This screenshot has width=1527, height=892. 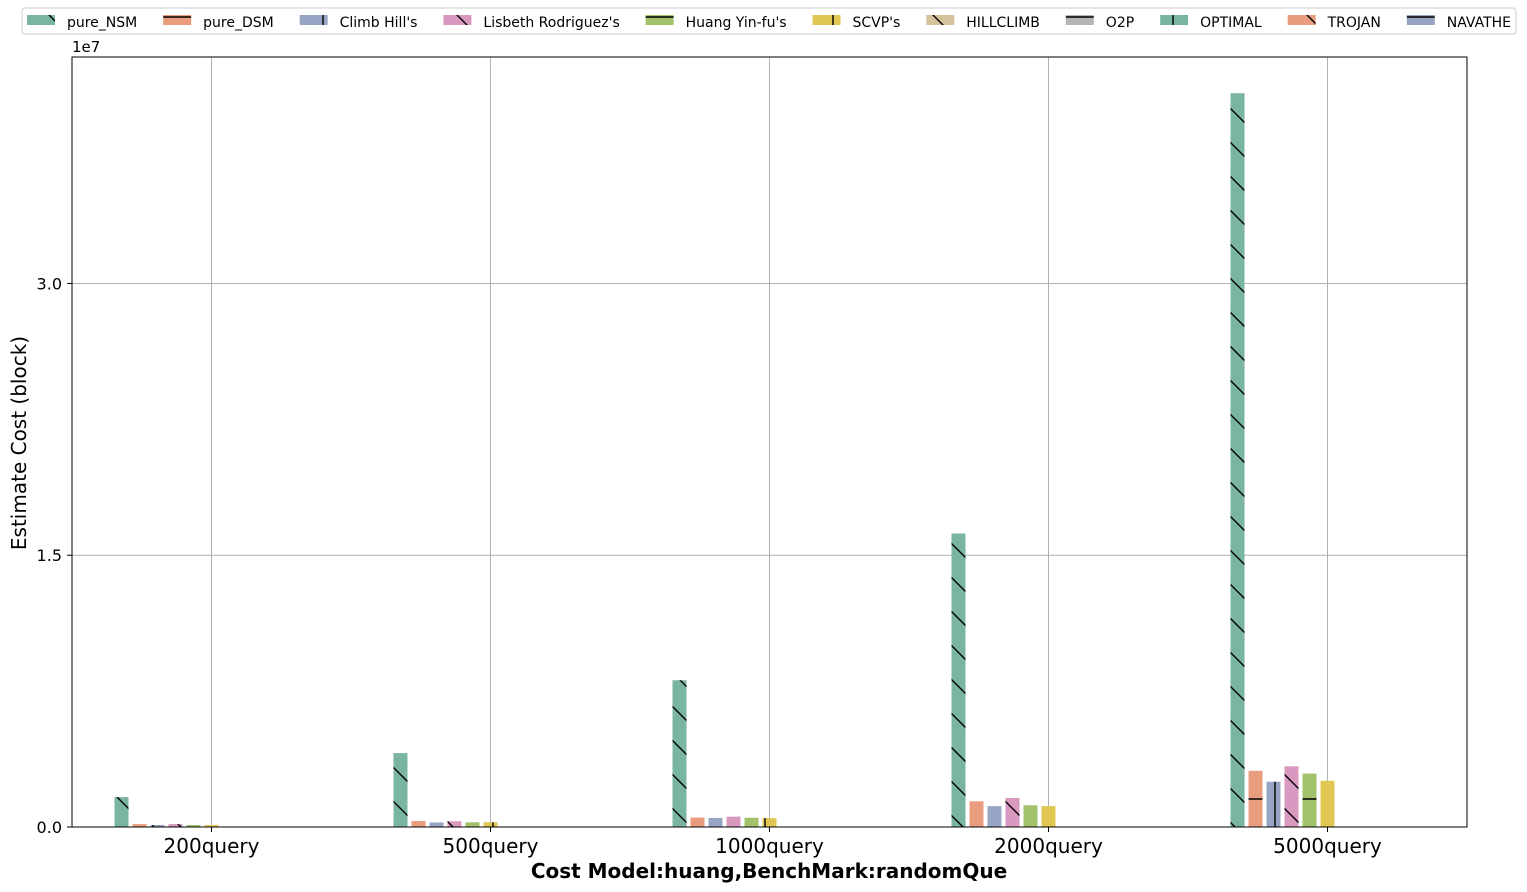 What do you see at coordinates (1120, 23) in the screenshot?
I see `legend-label: O2P` at bounding box center [1120, 23].